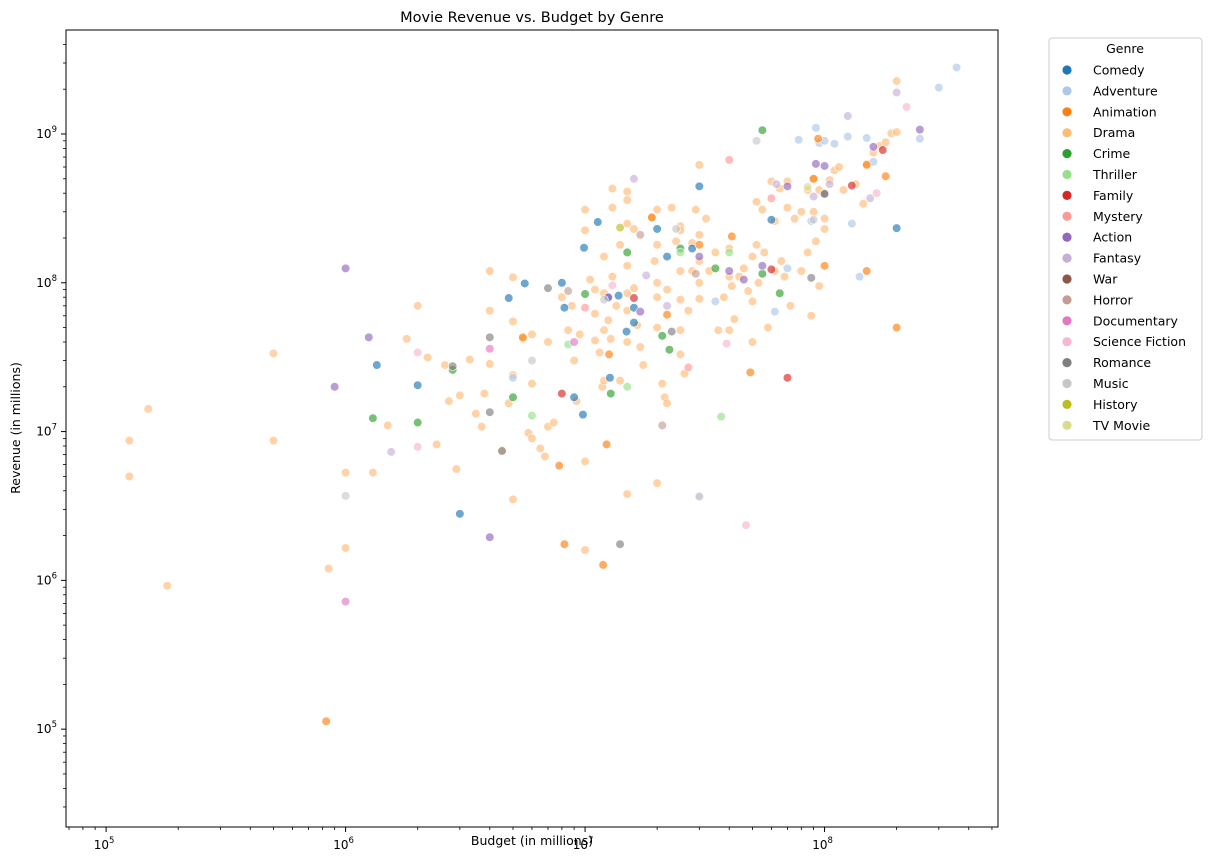  I want to click on point-romance, so click(502, 451).